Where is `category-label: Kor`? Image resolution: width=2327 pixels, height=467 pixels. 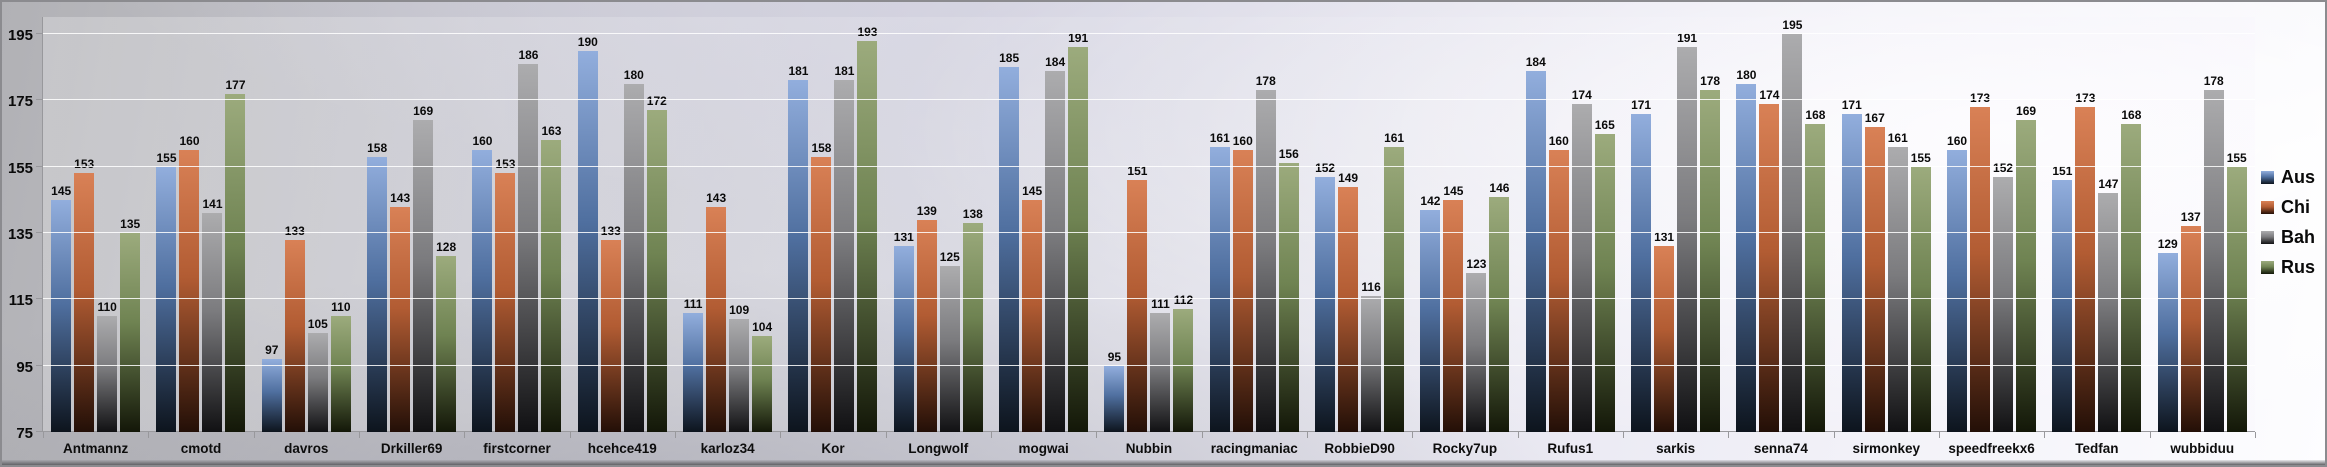 category-label: Kor is located at coordinates (833, 448).